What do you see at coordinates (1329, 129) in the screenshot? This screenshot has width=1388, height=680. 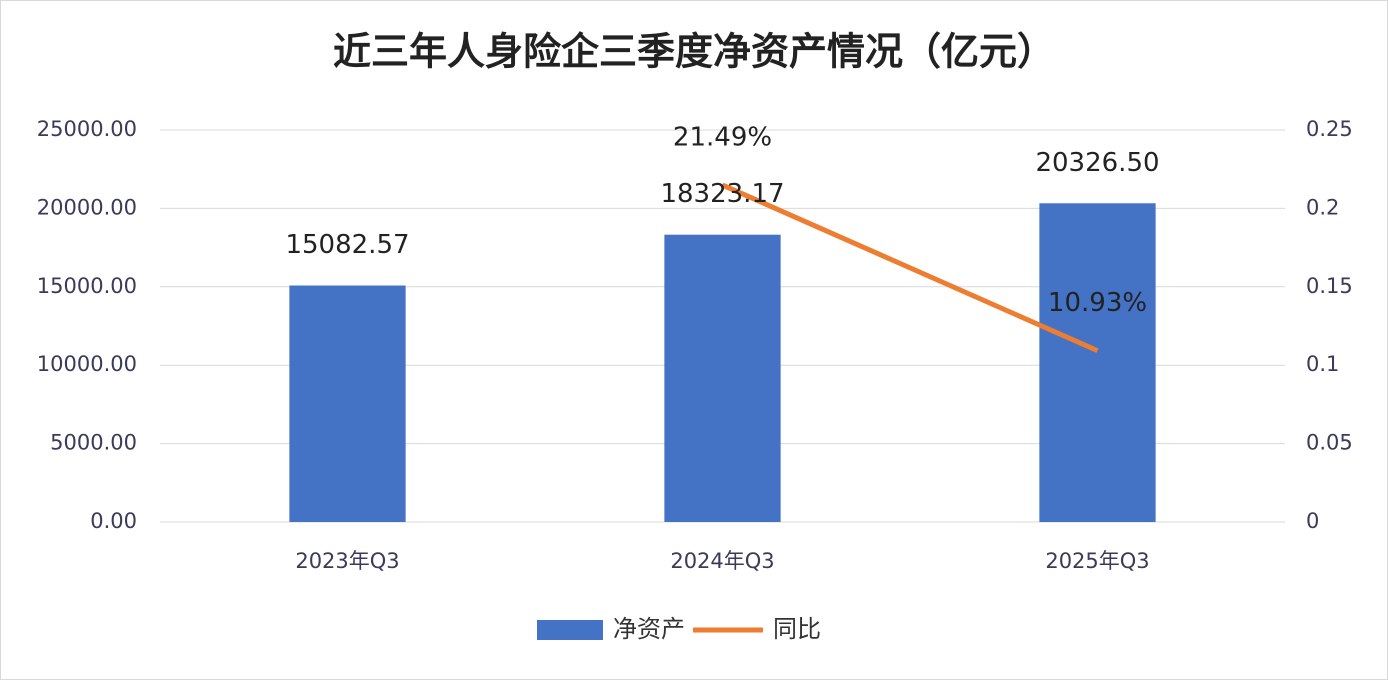 I see `y2-tick-label: 0.25` at bounding box center [1329, 129].